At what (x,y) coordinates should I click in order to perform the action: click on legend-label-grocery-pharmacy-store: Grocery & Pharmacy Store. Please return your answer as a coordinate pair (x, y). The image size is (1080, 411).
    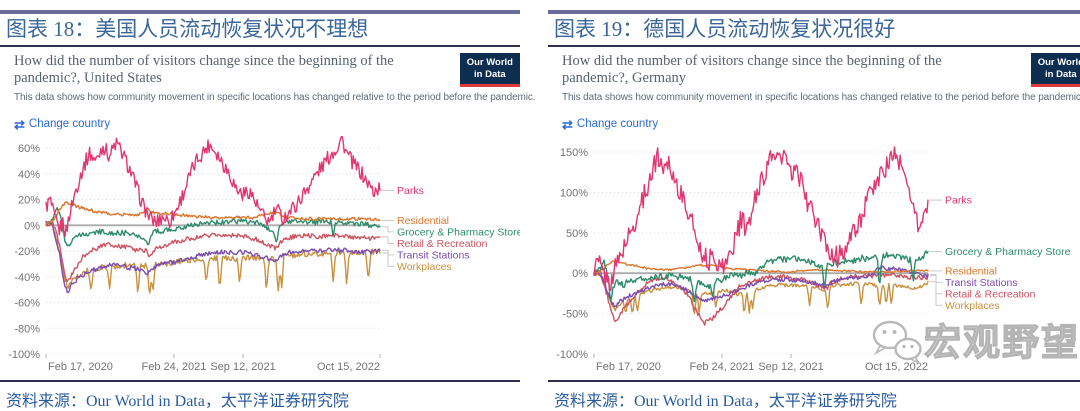
    Looking at the image, I should click on (1008, 252).